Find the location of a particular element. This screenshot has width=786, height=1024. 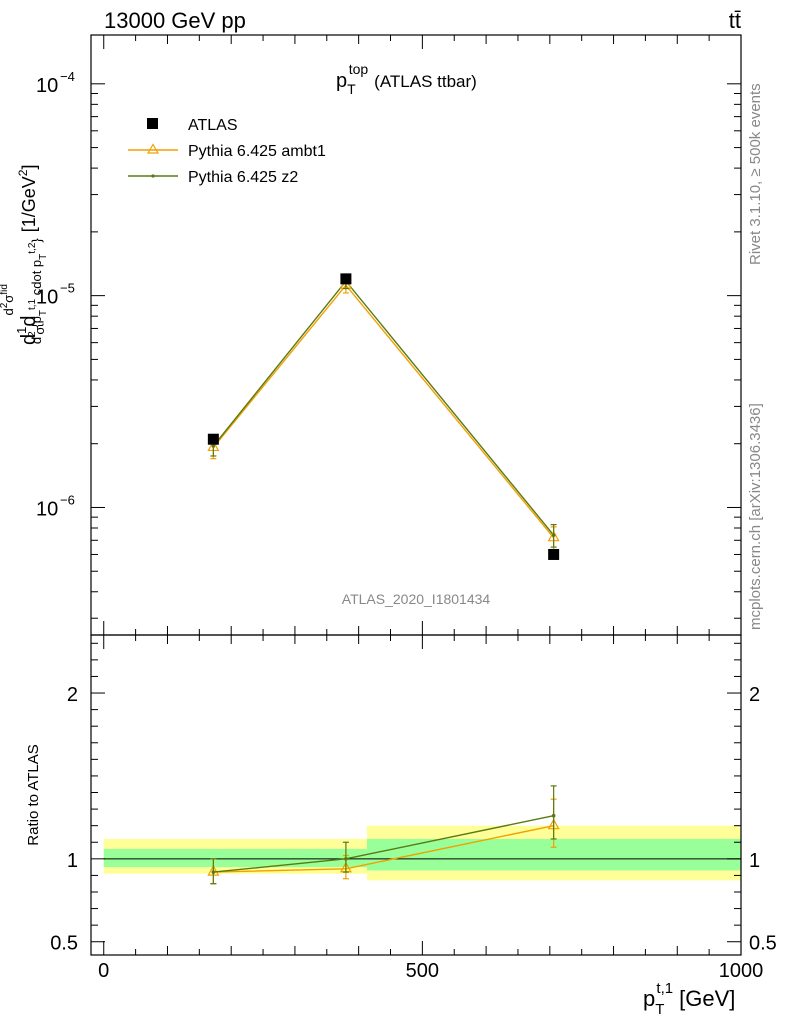

header-right: tt̄ is located at coordinates (735, 20).